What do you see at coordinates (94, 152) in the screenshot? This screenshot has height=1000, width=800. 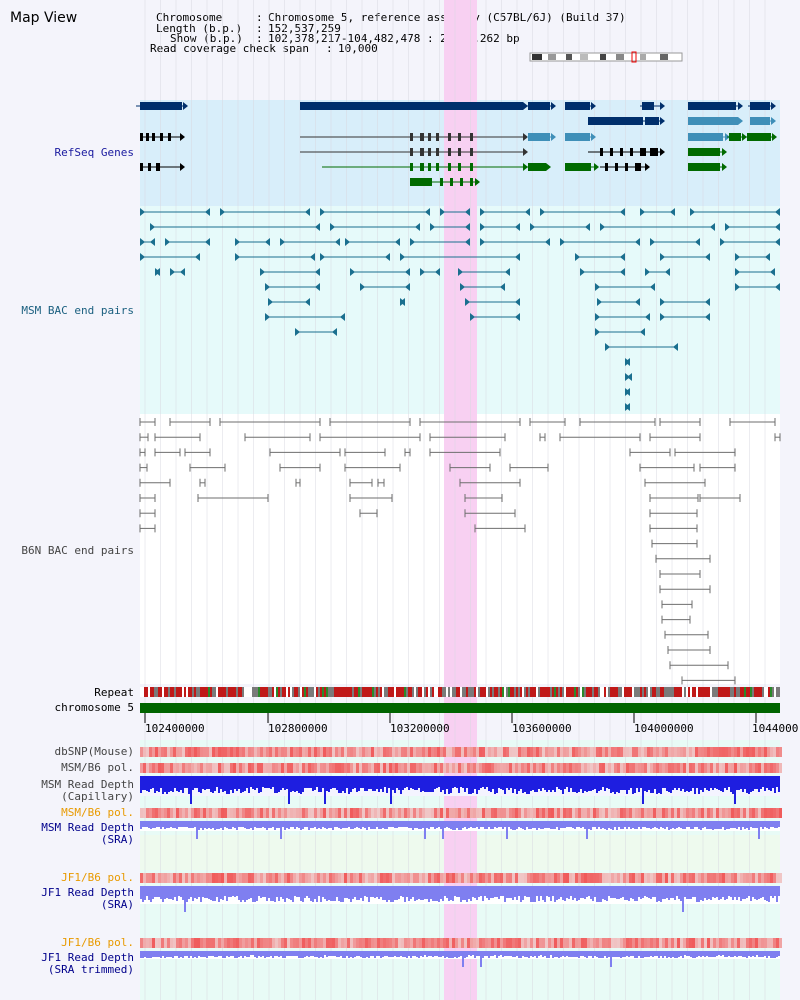 I see `track-label-refseq: RefSeq Genes` at bounding box center [94, 152].